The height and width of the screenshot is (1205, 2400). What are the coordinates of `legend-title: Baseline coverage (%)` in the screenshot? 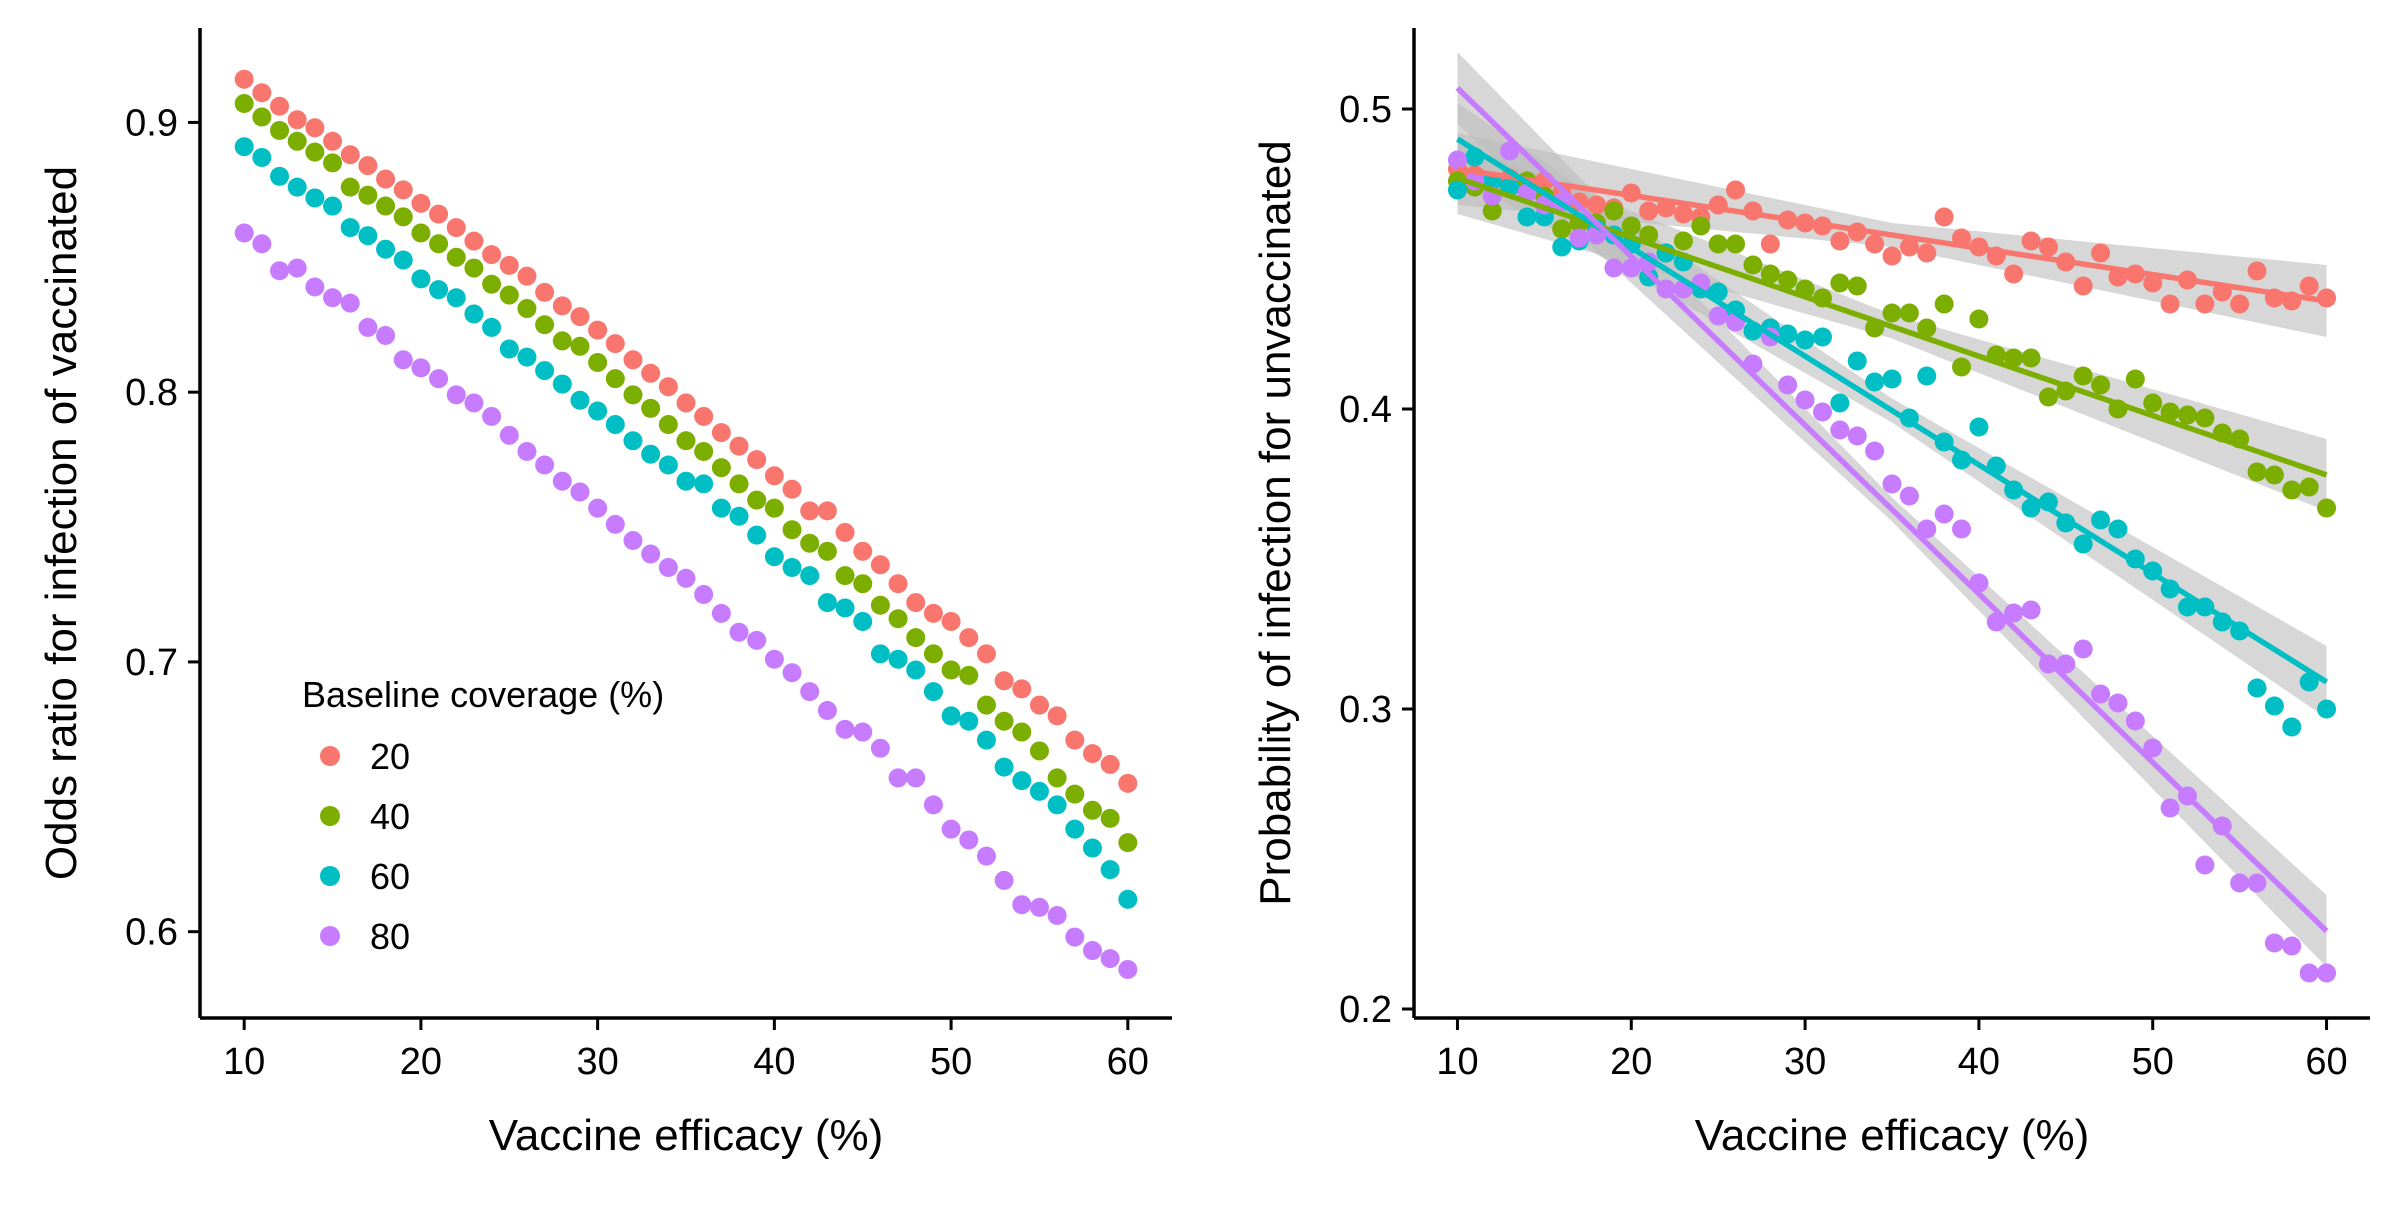 It's located at (483, 694).